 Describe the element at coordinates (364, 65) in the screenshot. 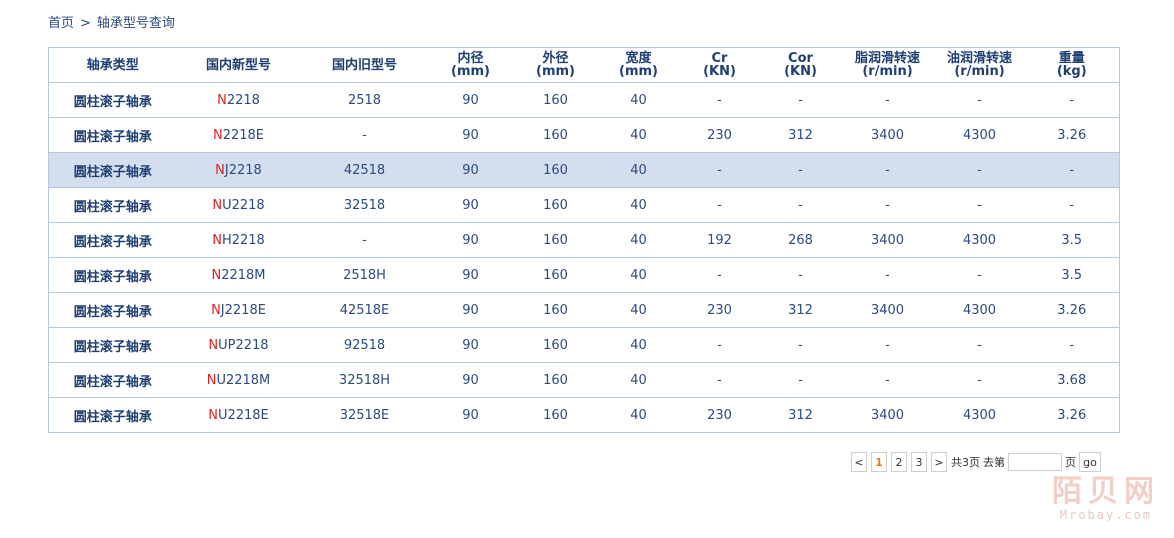

I see `header-model-old: 国内旧型号` at that location.